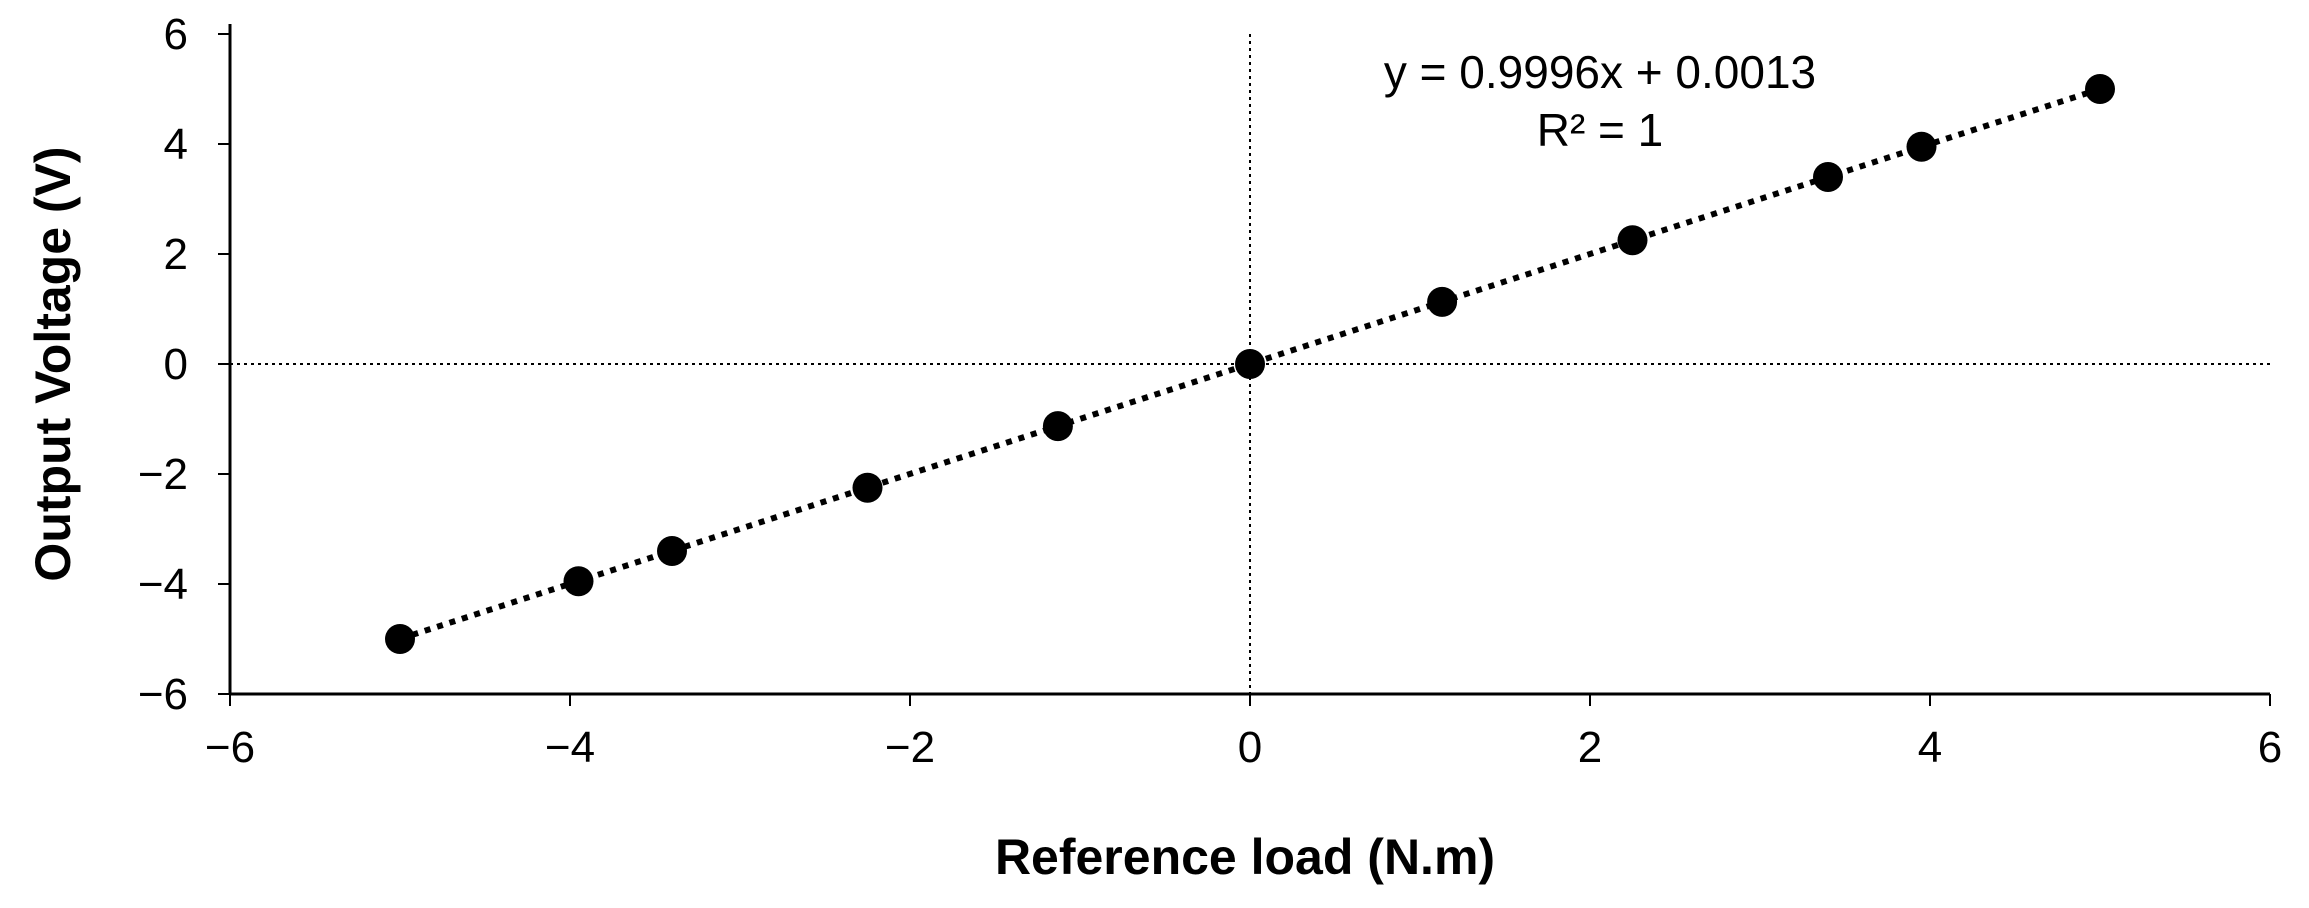  Describe the element at coordinates (1600, 130) in the screenshot. I see `r-squared-label: R² = 1` at that location.